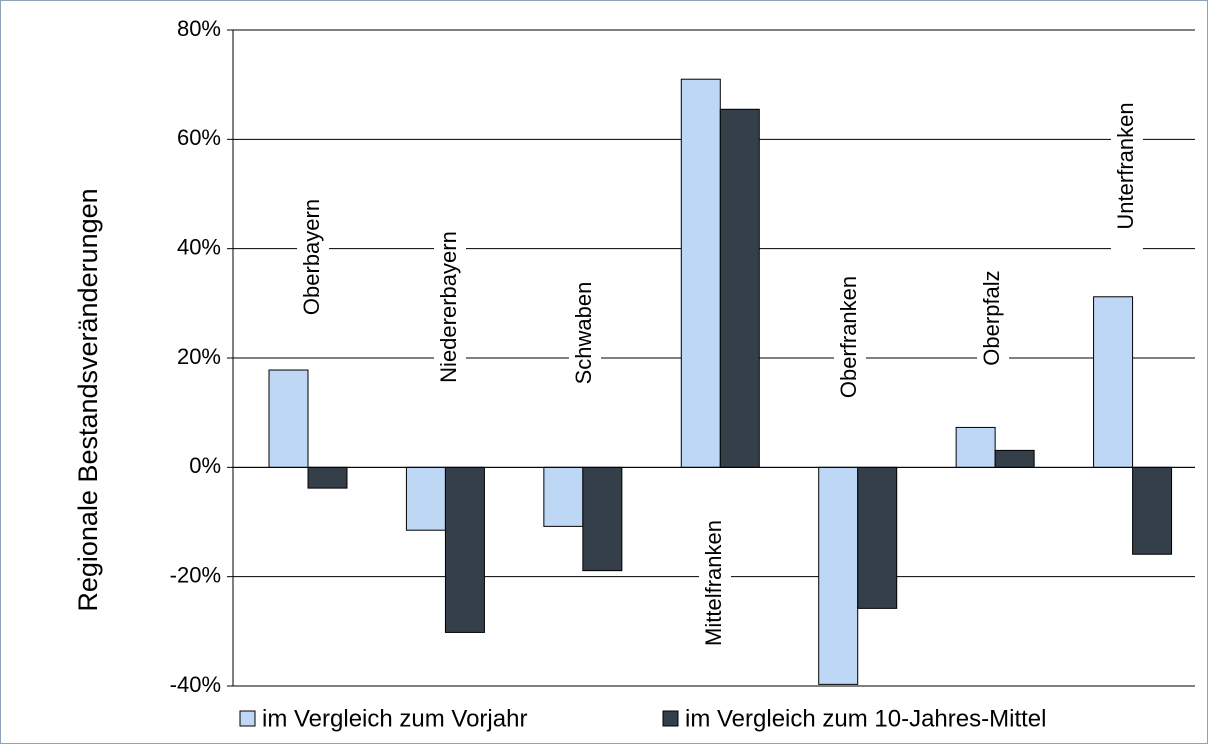  What do you see at coordinates (199, 246) in the screenshot?
I see `y-tick-label: 40%` at bounding box center [199, 246].